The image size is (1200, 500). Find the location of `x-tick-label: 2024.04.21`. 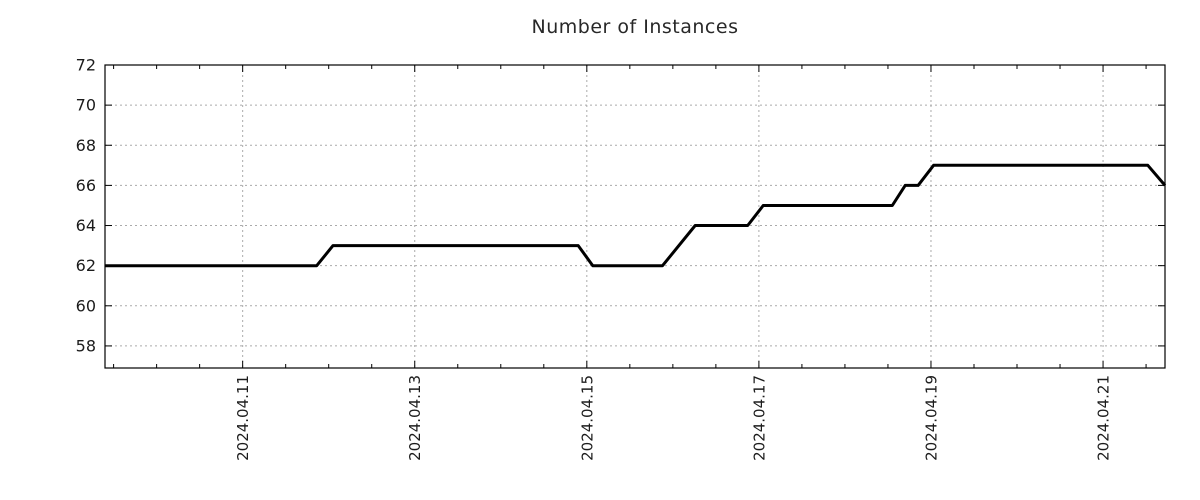

x-tick-label: 2024.04.21 is located at coordinates (1104, 418).